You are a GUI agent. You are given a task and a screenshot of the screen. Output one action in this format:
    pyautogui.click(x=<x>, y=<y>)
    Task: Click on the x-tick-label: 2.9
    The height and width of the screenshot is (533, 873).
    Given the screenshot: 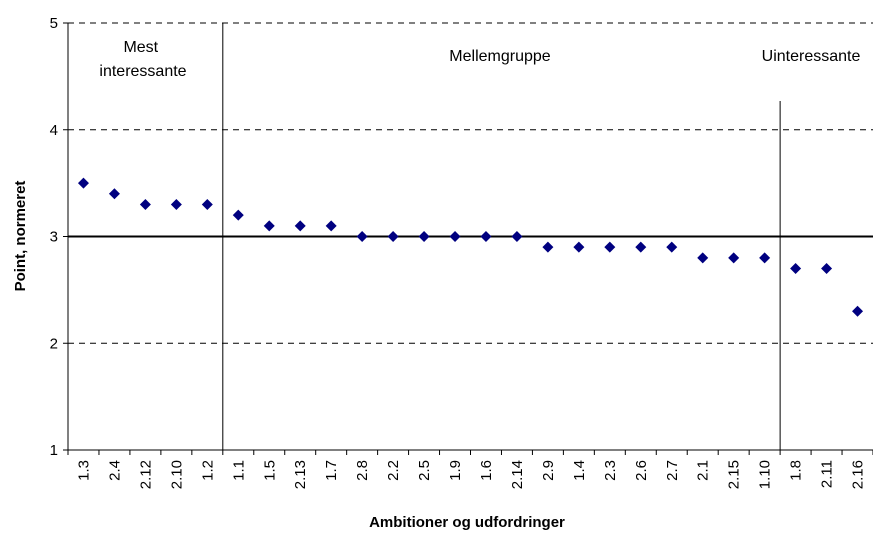 What is the action you would take?
    pyautogui.click(x=548, y=470)
    